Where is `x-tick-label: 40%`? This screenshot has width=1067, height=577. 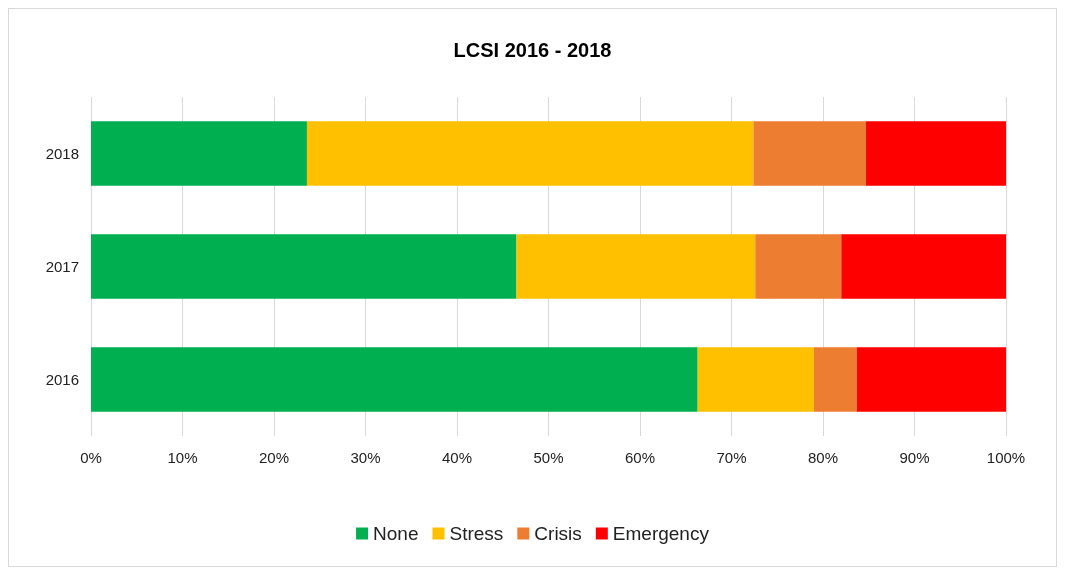 x-tick-label: 40% is located at coordinates (457, 457).